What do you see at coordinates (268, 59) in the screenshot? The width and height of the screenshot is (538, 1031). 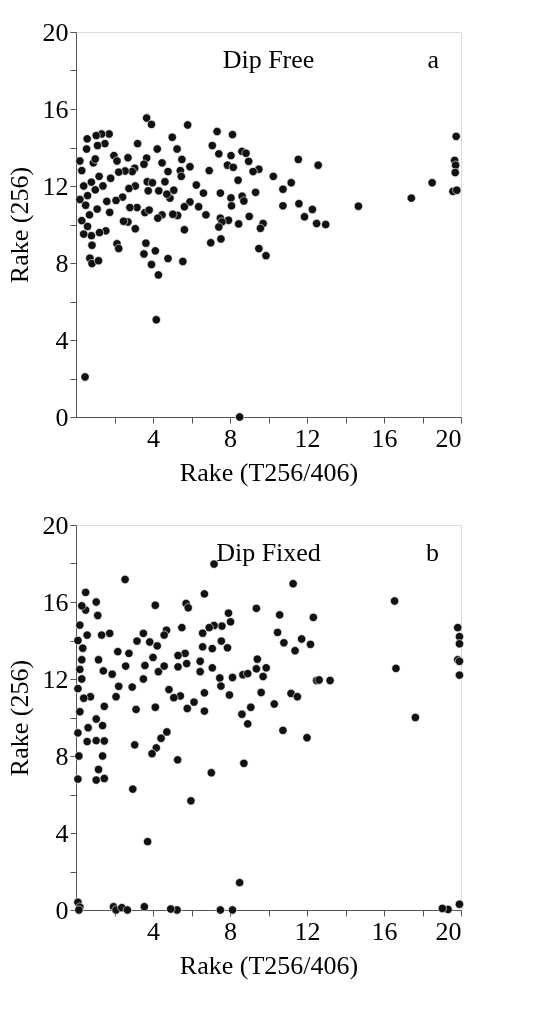 I see `annotation: Dip Free` at bounding box center [268, 59].